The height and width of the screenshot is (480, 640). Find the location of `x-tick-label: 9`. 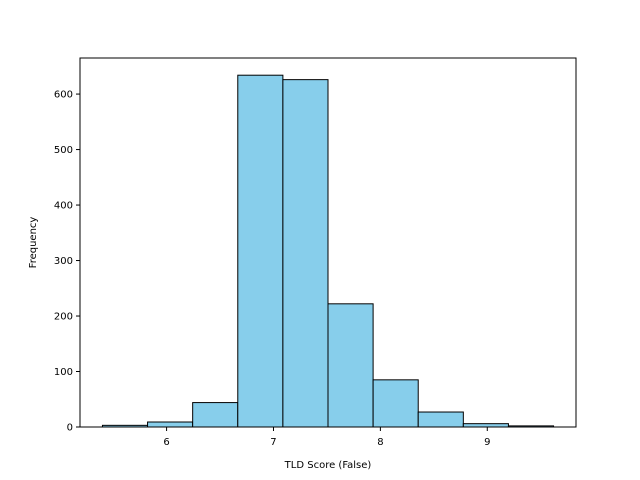

x-tick-label: 9 is located at coordinates (487, 442).